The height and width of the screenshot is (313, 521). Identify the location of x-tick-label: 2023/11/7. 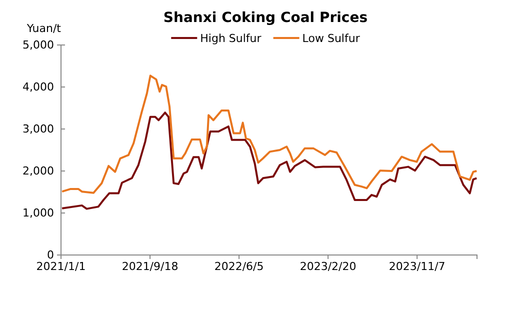
(417, 266).